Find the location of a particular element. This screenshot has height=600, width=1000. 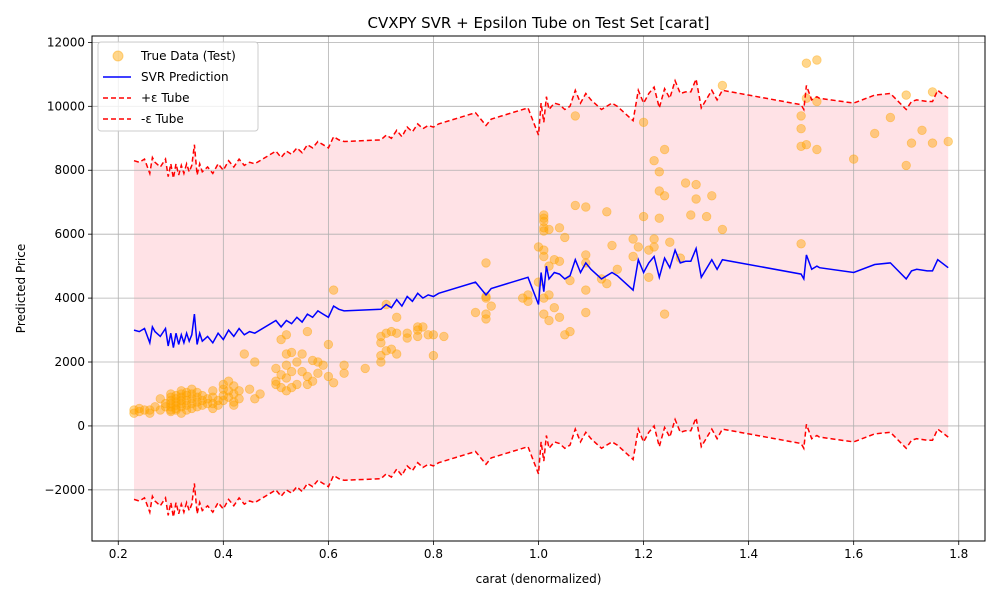

y-tick-label: −2000 is located at coordinates (64, 490).